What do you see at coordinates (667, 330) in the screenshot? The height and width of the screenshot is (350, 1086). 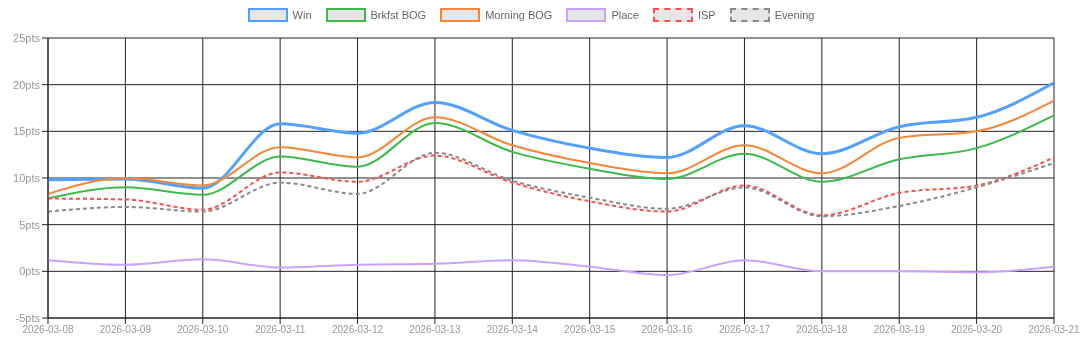 I see `x-tick-label: 2026-03-16` at bounding box center [667, 330].